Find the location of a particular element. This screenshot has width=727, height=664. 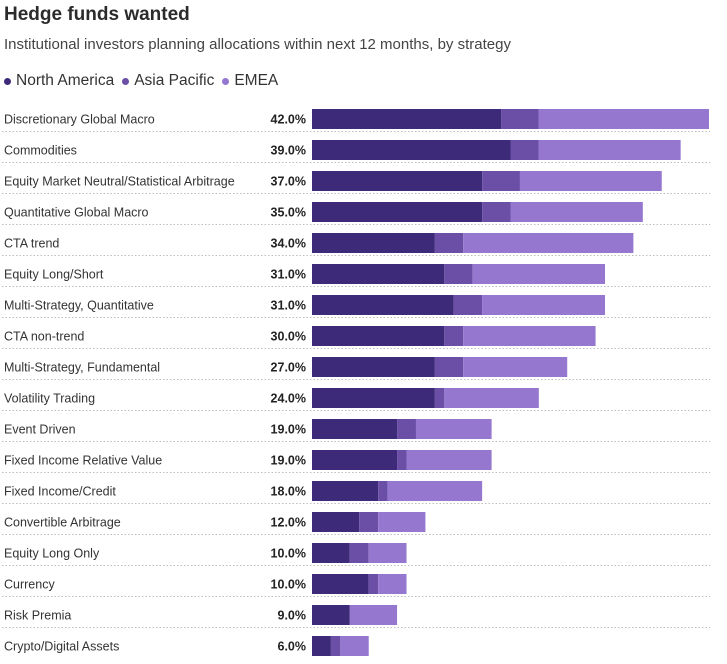

bar-row: CTA non-trend 30.0% is located at coordinates (356, 337).